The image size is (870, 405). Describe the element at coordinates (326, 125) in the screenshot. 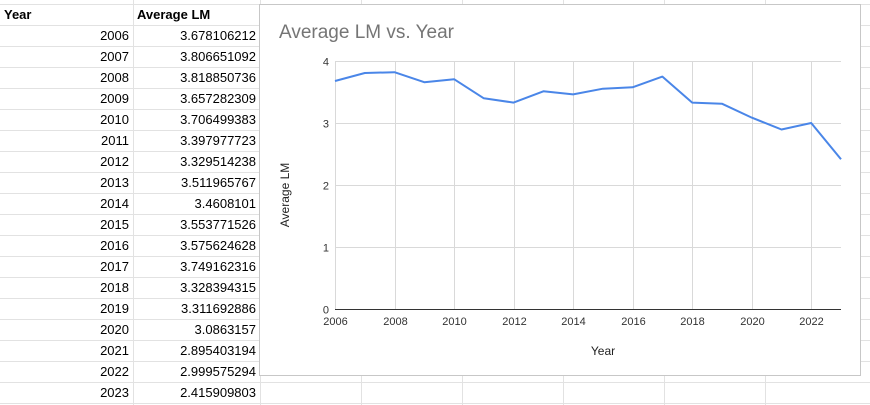

I see `y-tick-label: 3` at that location.